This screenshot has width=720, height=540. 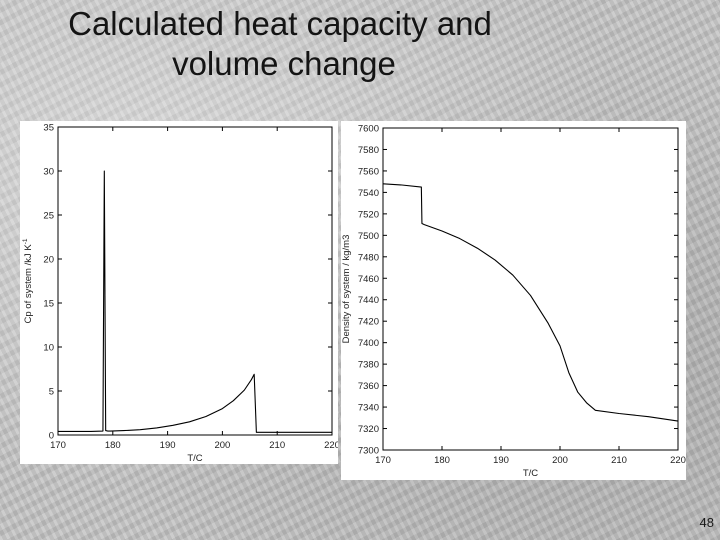 What do you see at coordinates (51, 392) in the screenshot?
I see `cp-chart-y-tick-label: 5` at bounding box center [51, 392].